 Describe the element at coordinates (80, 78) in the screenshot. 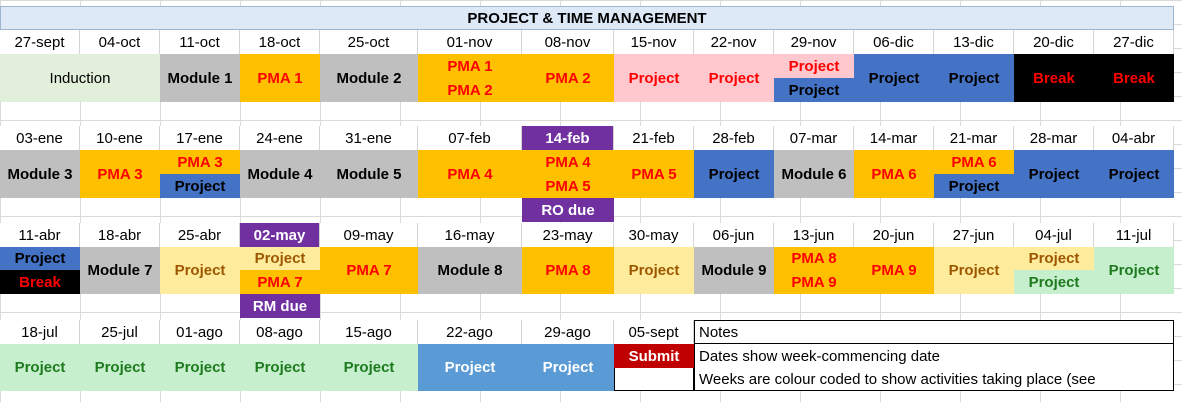

I see `cell-induction: Induction` at that location.